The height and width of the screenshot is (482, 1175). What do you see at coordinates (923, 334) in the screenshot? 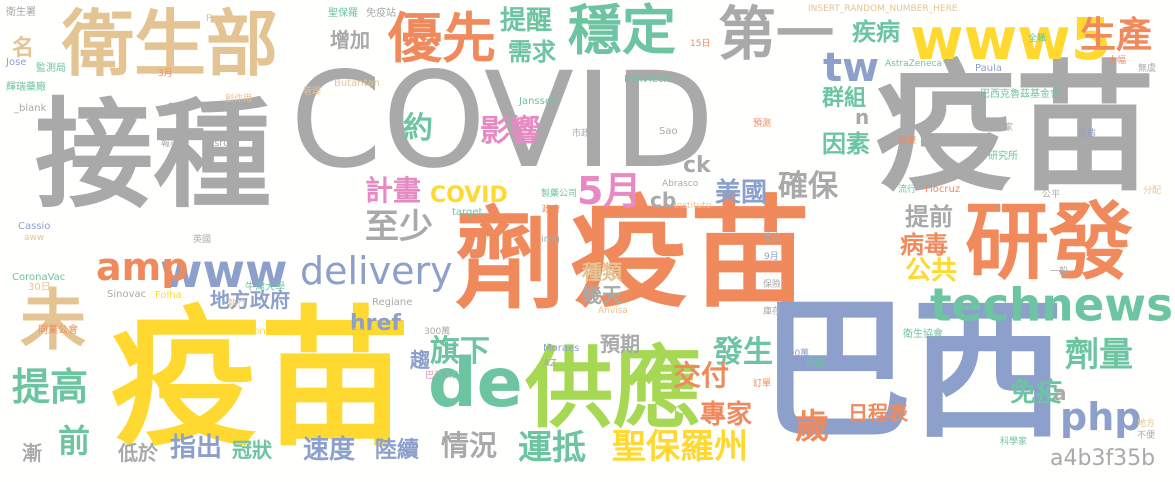
I see `word: 衛生協會` at bounding box center [923, 334].